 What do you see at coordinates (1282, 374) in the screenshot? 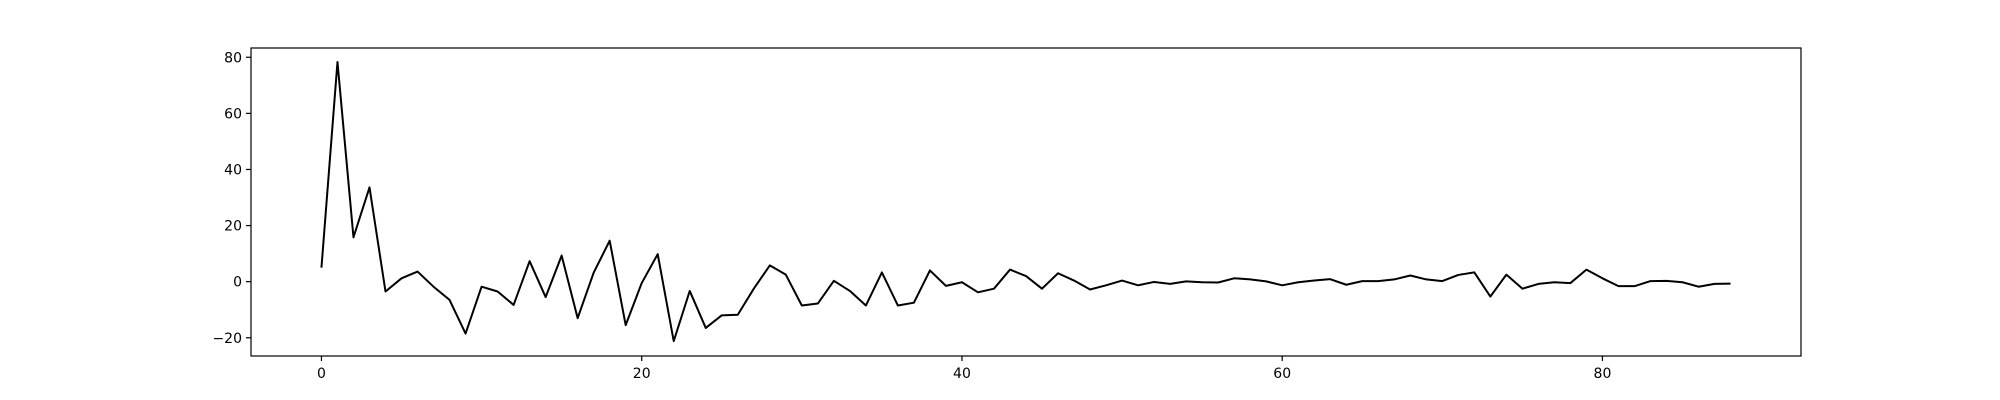
I see `x-tick-label-60: 60` at bounding box center [1282, 374].